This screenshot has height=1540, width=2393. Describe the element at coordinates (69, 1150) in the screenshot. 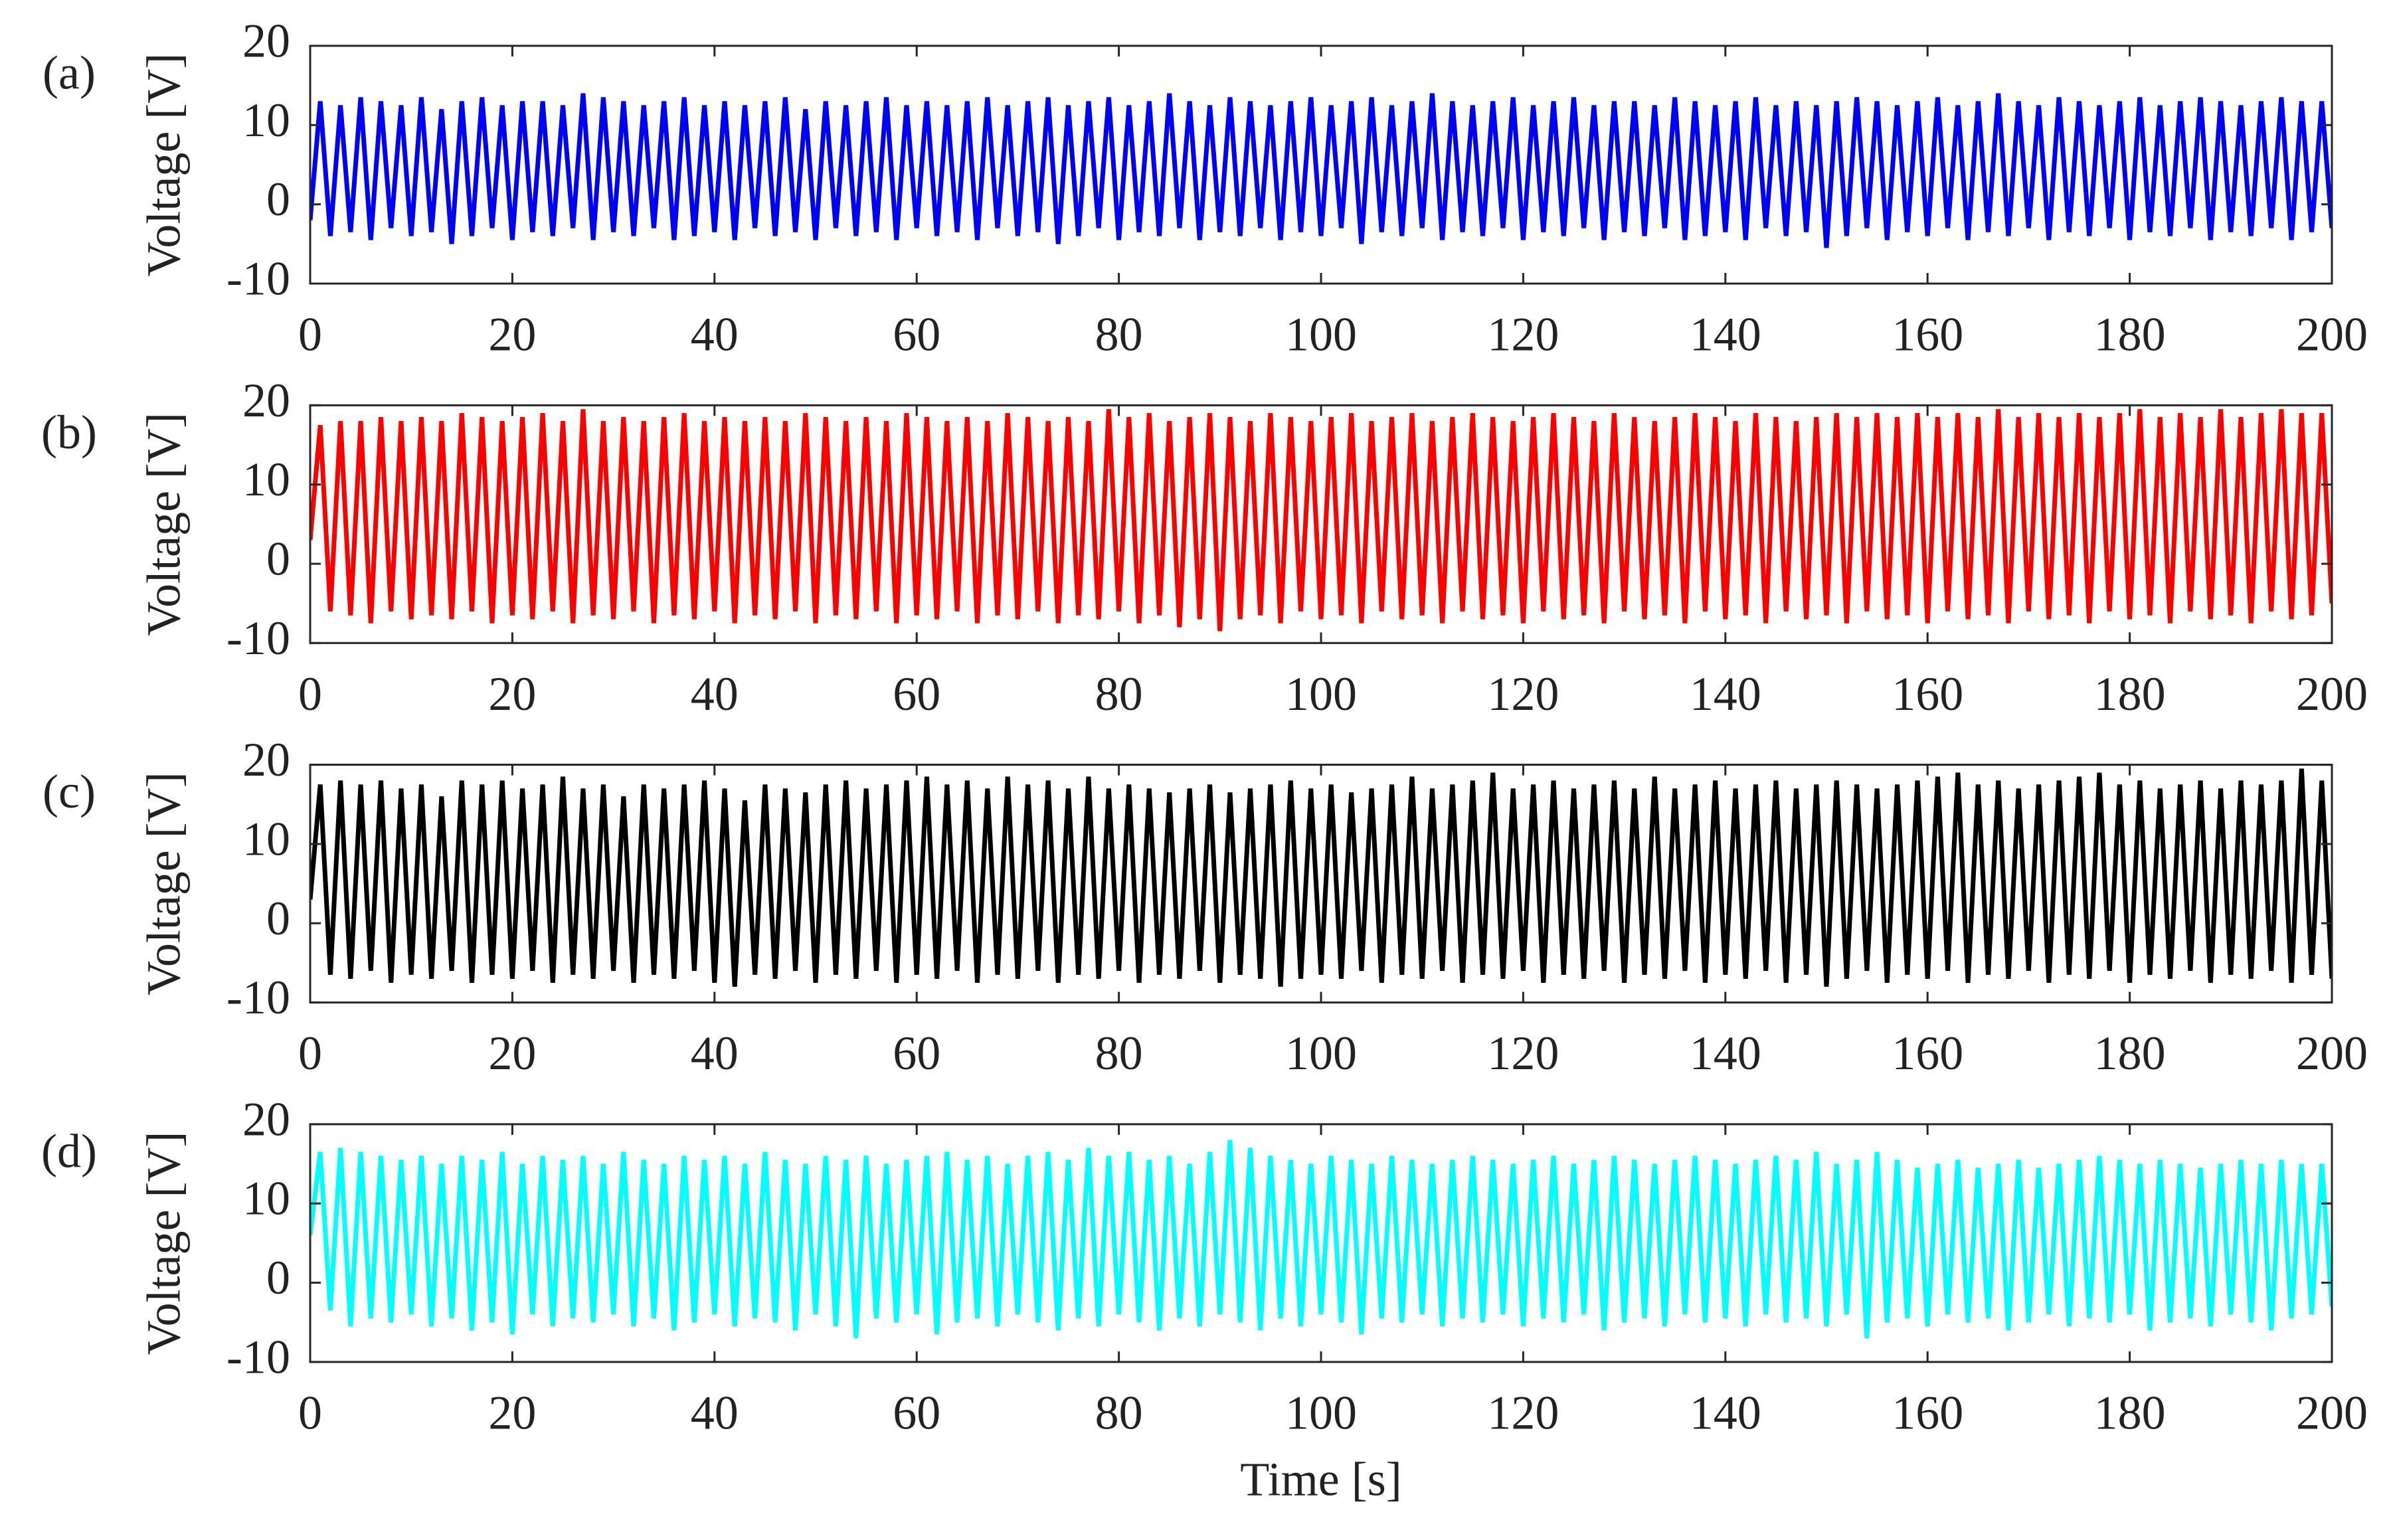

I see `panel-label: (d)` at that location.